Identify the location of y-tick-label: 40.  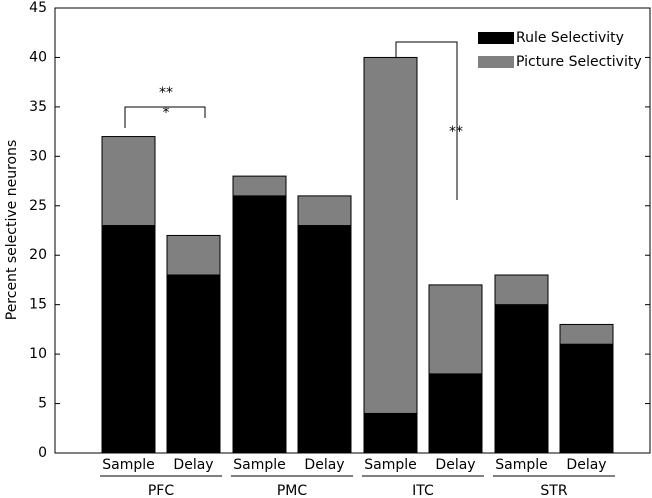
(38, 57).